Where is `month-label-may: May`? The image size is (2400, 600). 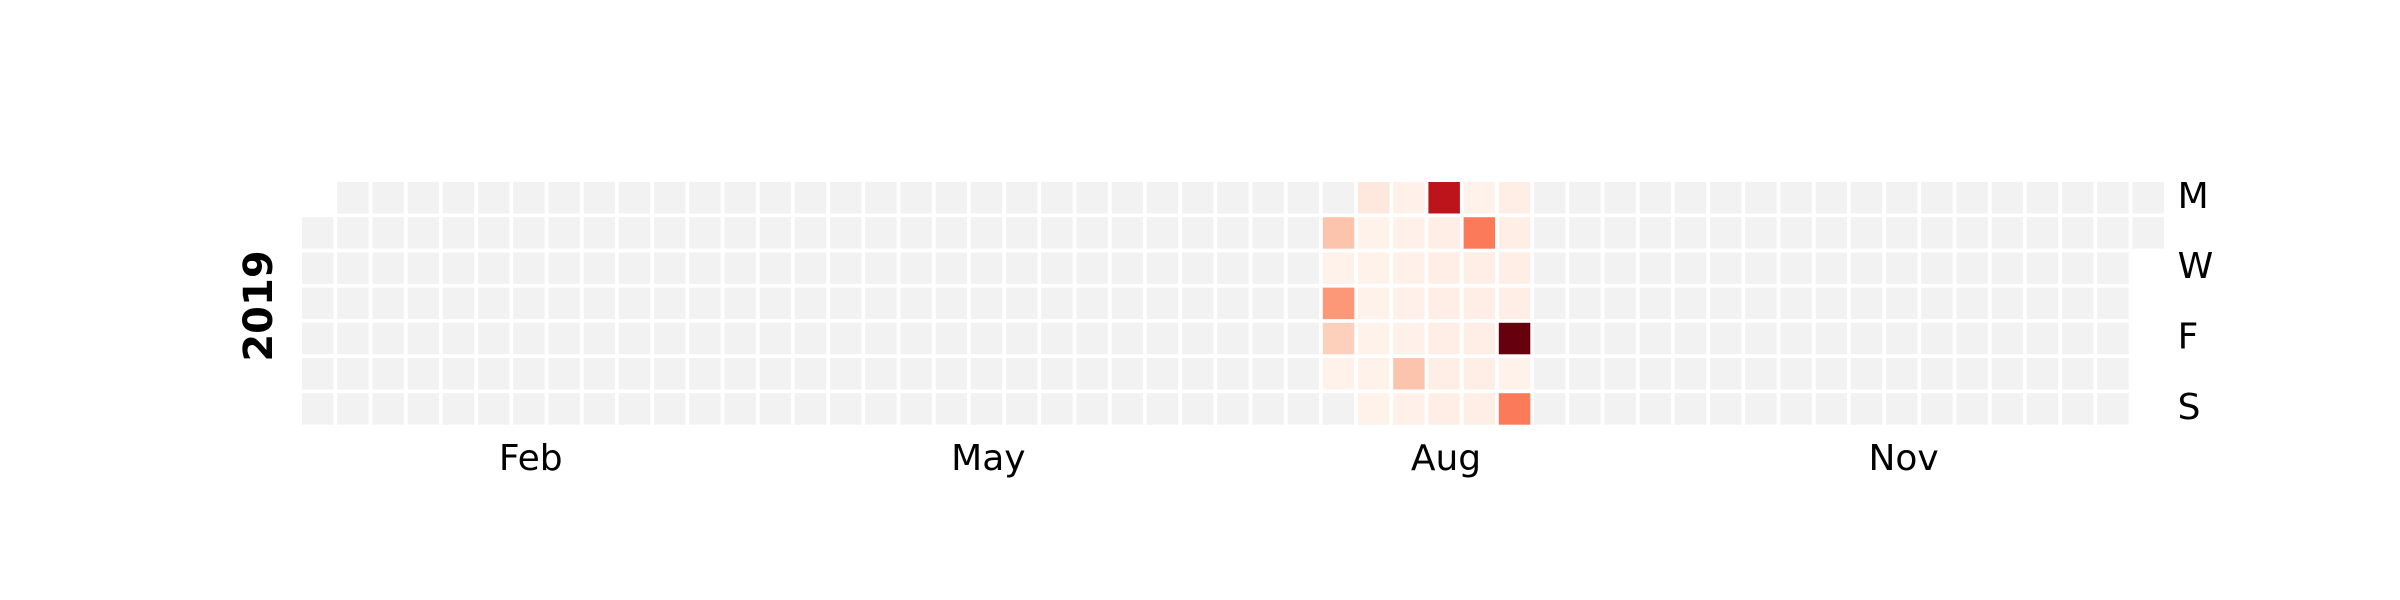 month-label-may: May is located at coordinates (988, 458).